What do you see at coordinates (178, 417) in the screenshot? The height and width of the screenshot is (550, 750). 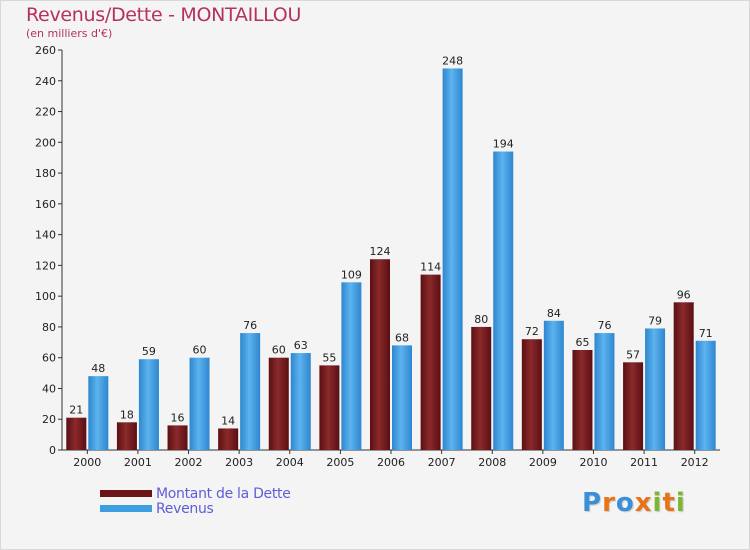 I see `data-label-dette: 16` at bounding box center [178, 417].